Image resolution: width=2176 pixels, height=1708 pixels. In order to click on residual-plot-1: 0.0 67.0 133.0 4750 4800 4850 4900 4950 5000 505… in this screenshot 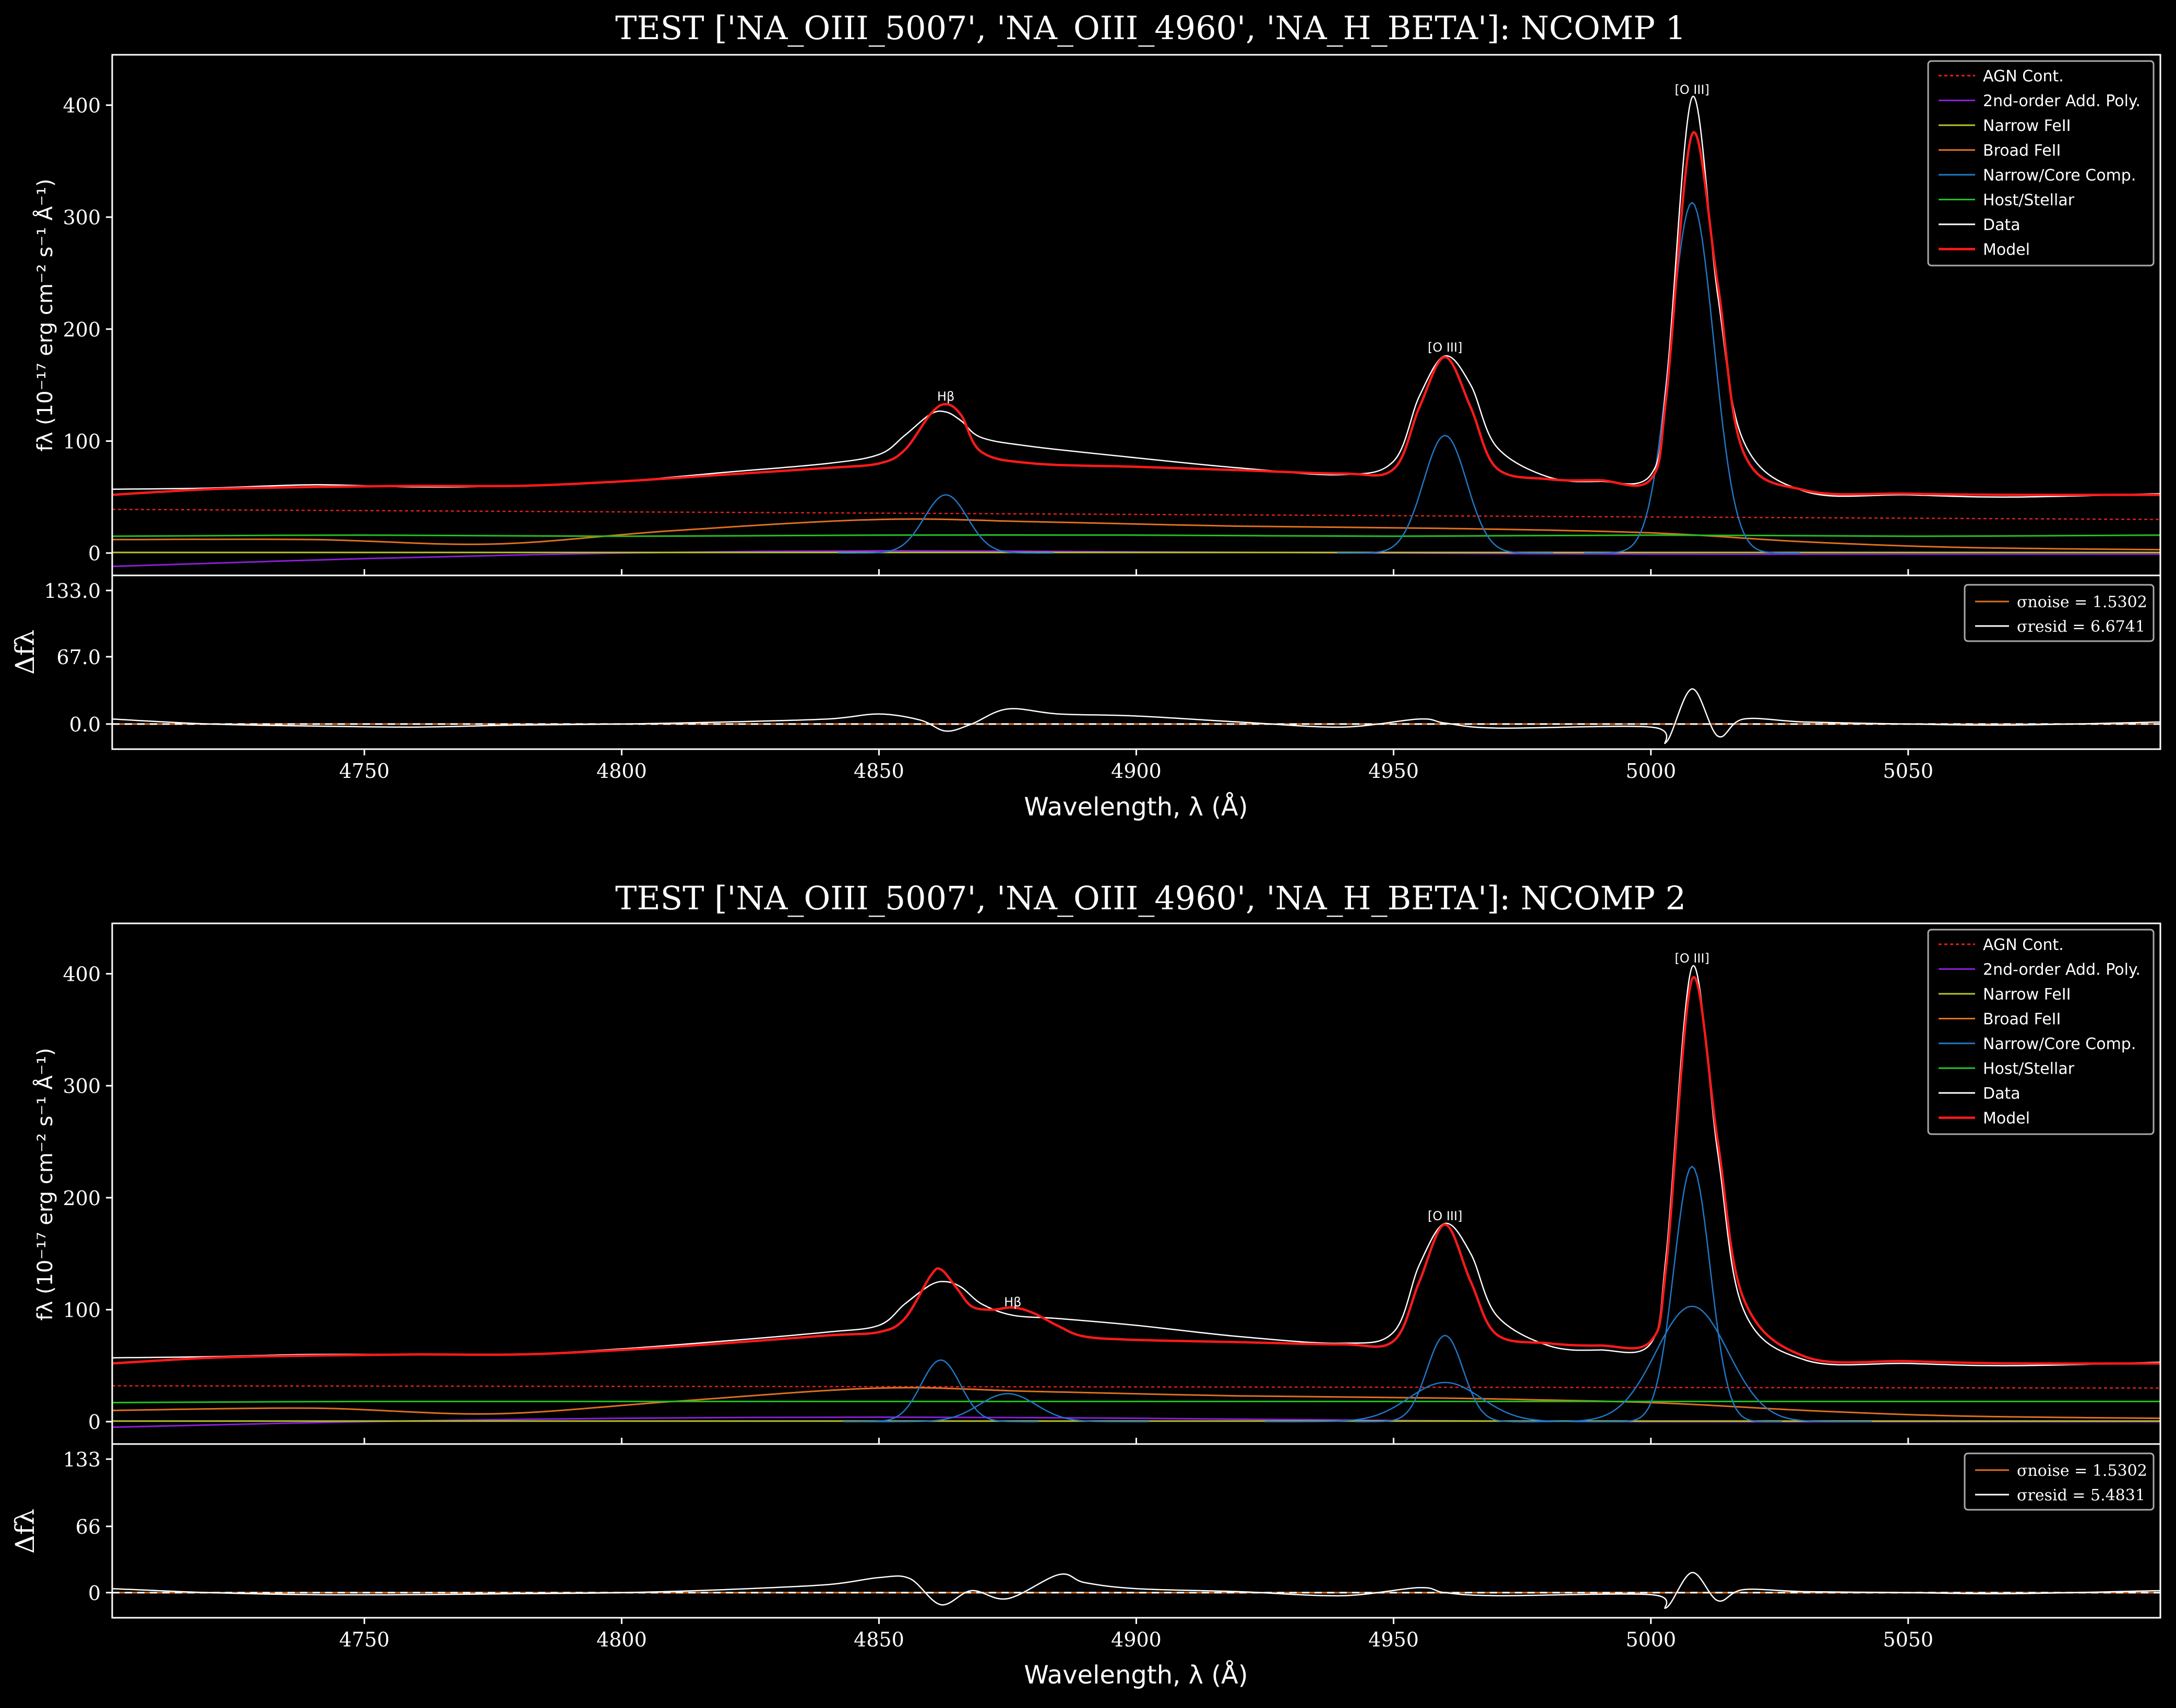, I will do `click(1085, 695)`.